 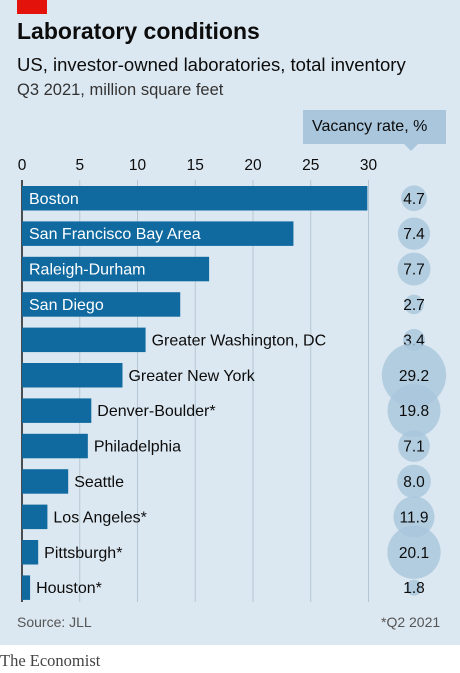 I want to click on vacancy-value-label: 4.7, so click(x=414, y=199).